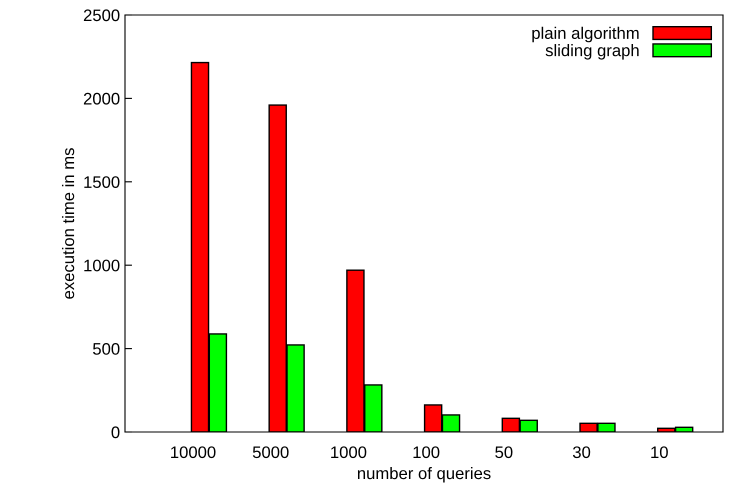 This screenshot has width=734, height=501. I want to click on y-tick-label: 2000, so click(102, 98).